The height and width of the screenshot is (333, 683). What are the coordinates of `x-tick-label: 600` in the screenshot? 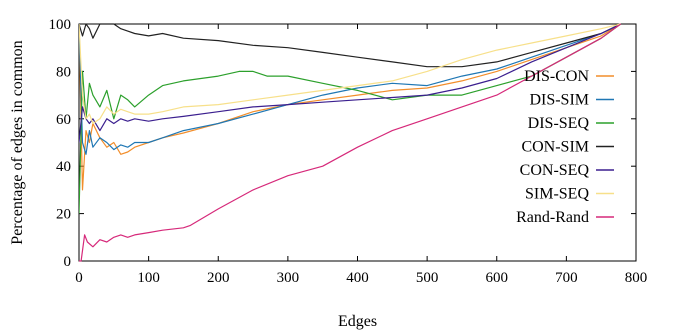 It's located at (497, 278).